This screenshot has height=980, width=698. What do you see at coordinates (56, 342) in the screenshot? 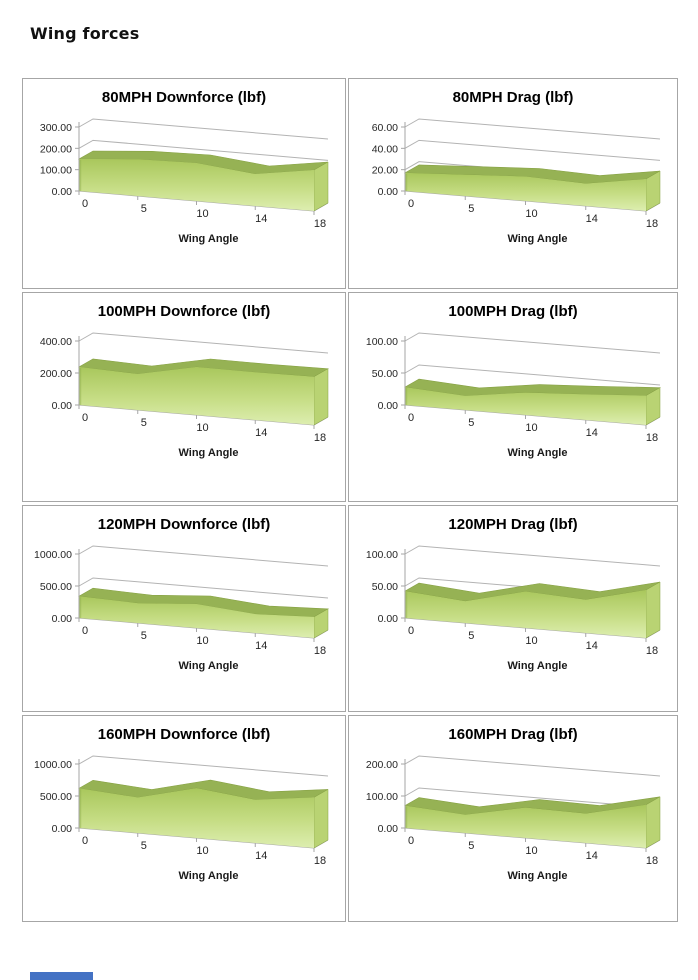
I see `y-tick-label: 400.00` at bounding box center [56, 342].